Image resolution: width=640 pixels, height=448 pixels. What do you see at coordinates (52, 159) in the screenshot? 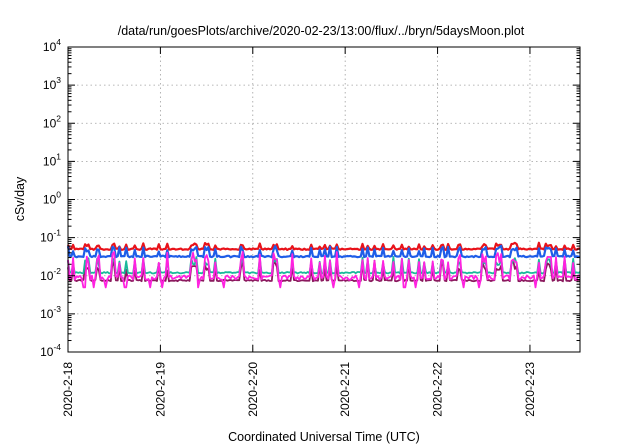
I see `y-tick-label: 10¹` at bounding box center [52, 159].